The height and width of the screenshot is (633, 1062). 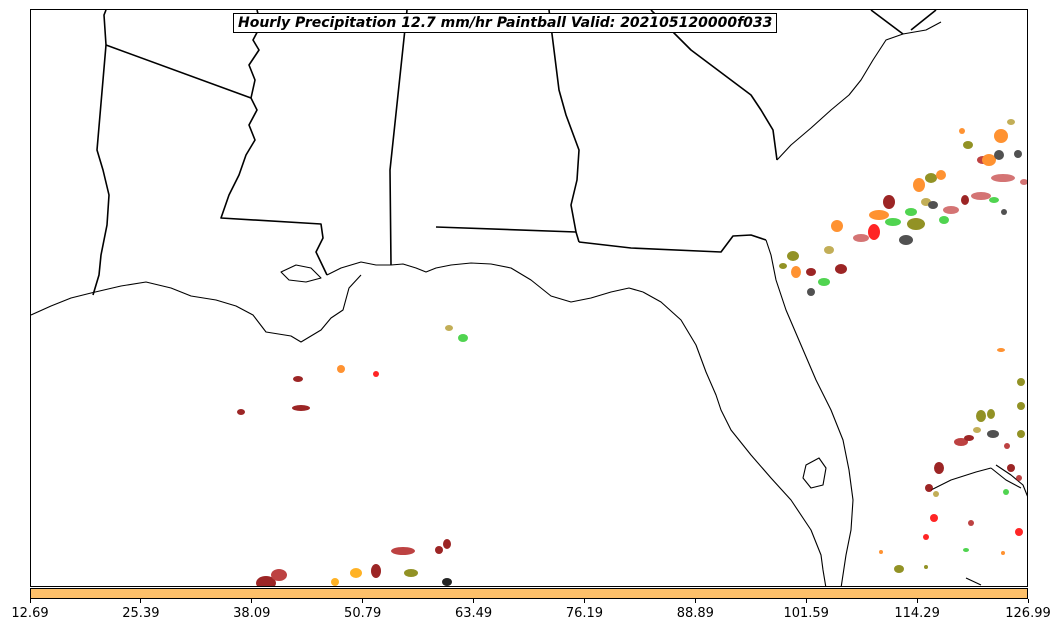 What do you see at coordinates (695, 613) in the screenshot?
I see `colorbar-tick-label: 88.89` at bounding box center [695, 613].